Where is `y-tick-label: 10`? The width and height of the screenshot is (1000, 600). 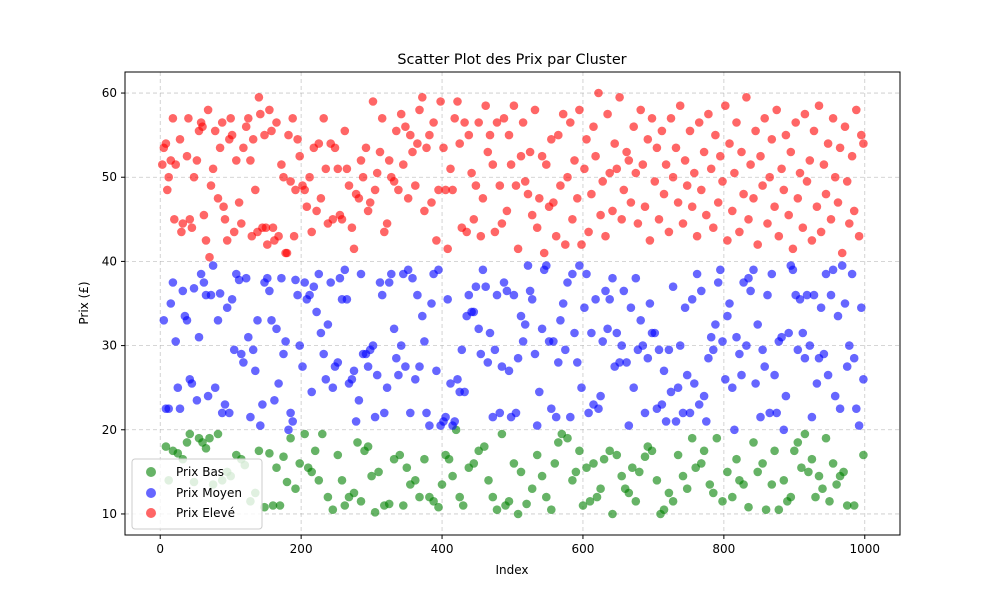 y-tick-label: 10 is located at coordinates (109, 514).